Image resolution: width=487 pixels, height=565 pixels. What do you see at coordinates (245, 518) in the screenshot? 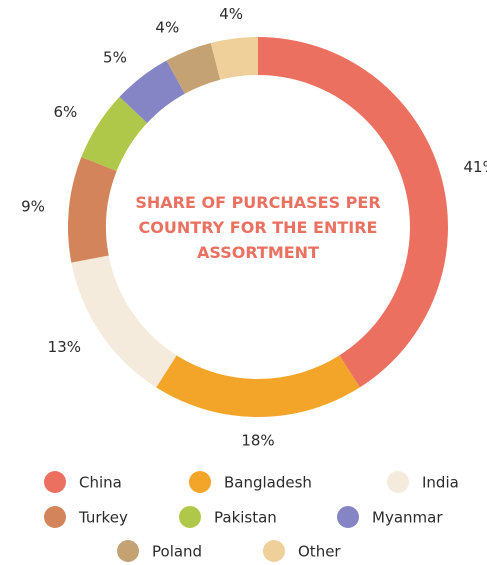
I see `legend-label: Pakistan` at bounding box center [245, 518].